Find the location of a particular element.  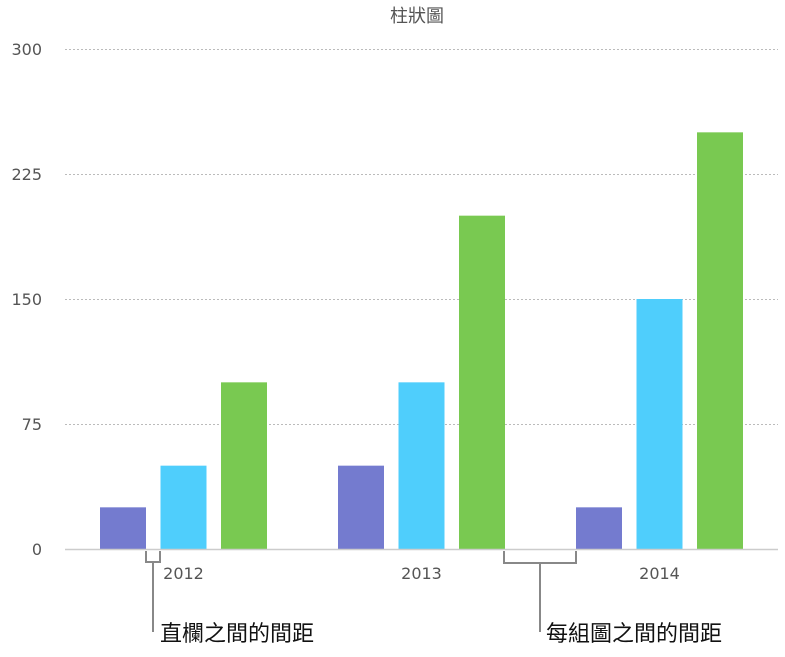

group-gap-annotation is located at coordinates (540, 591).